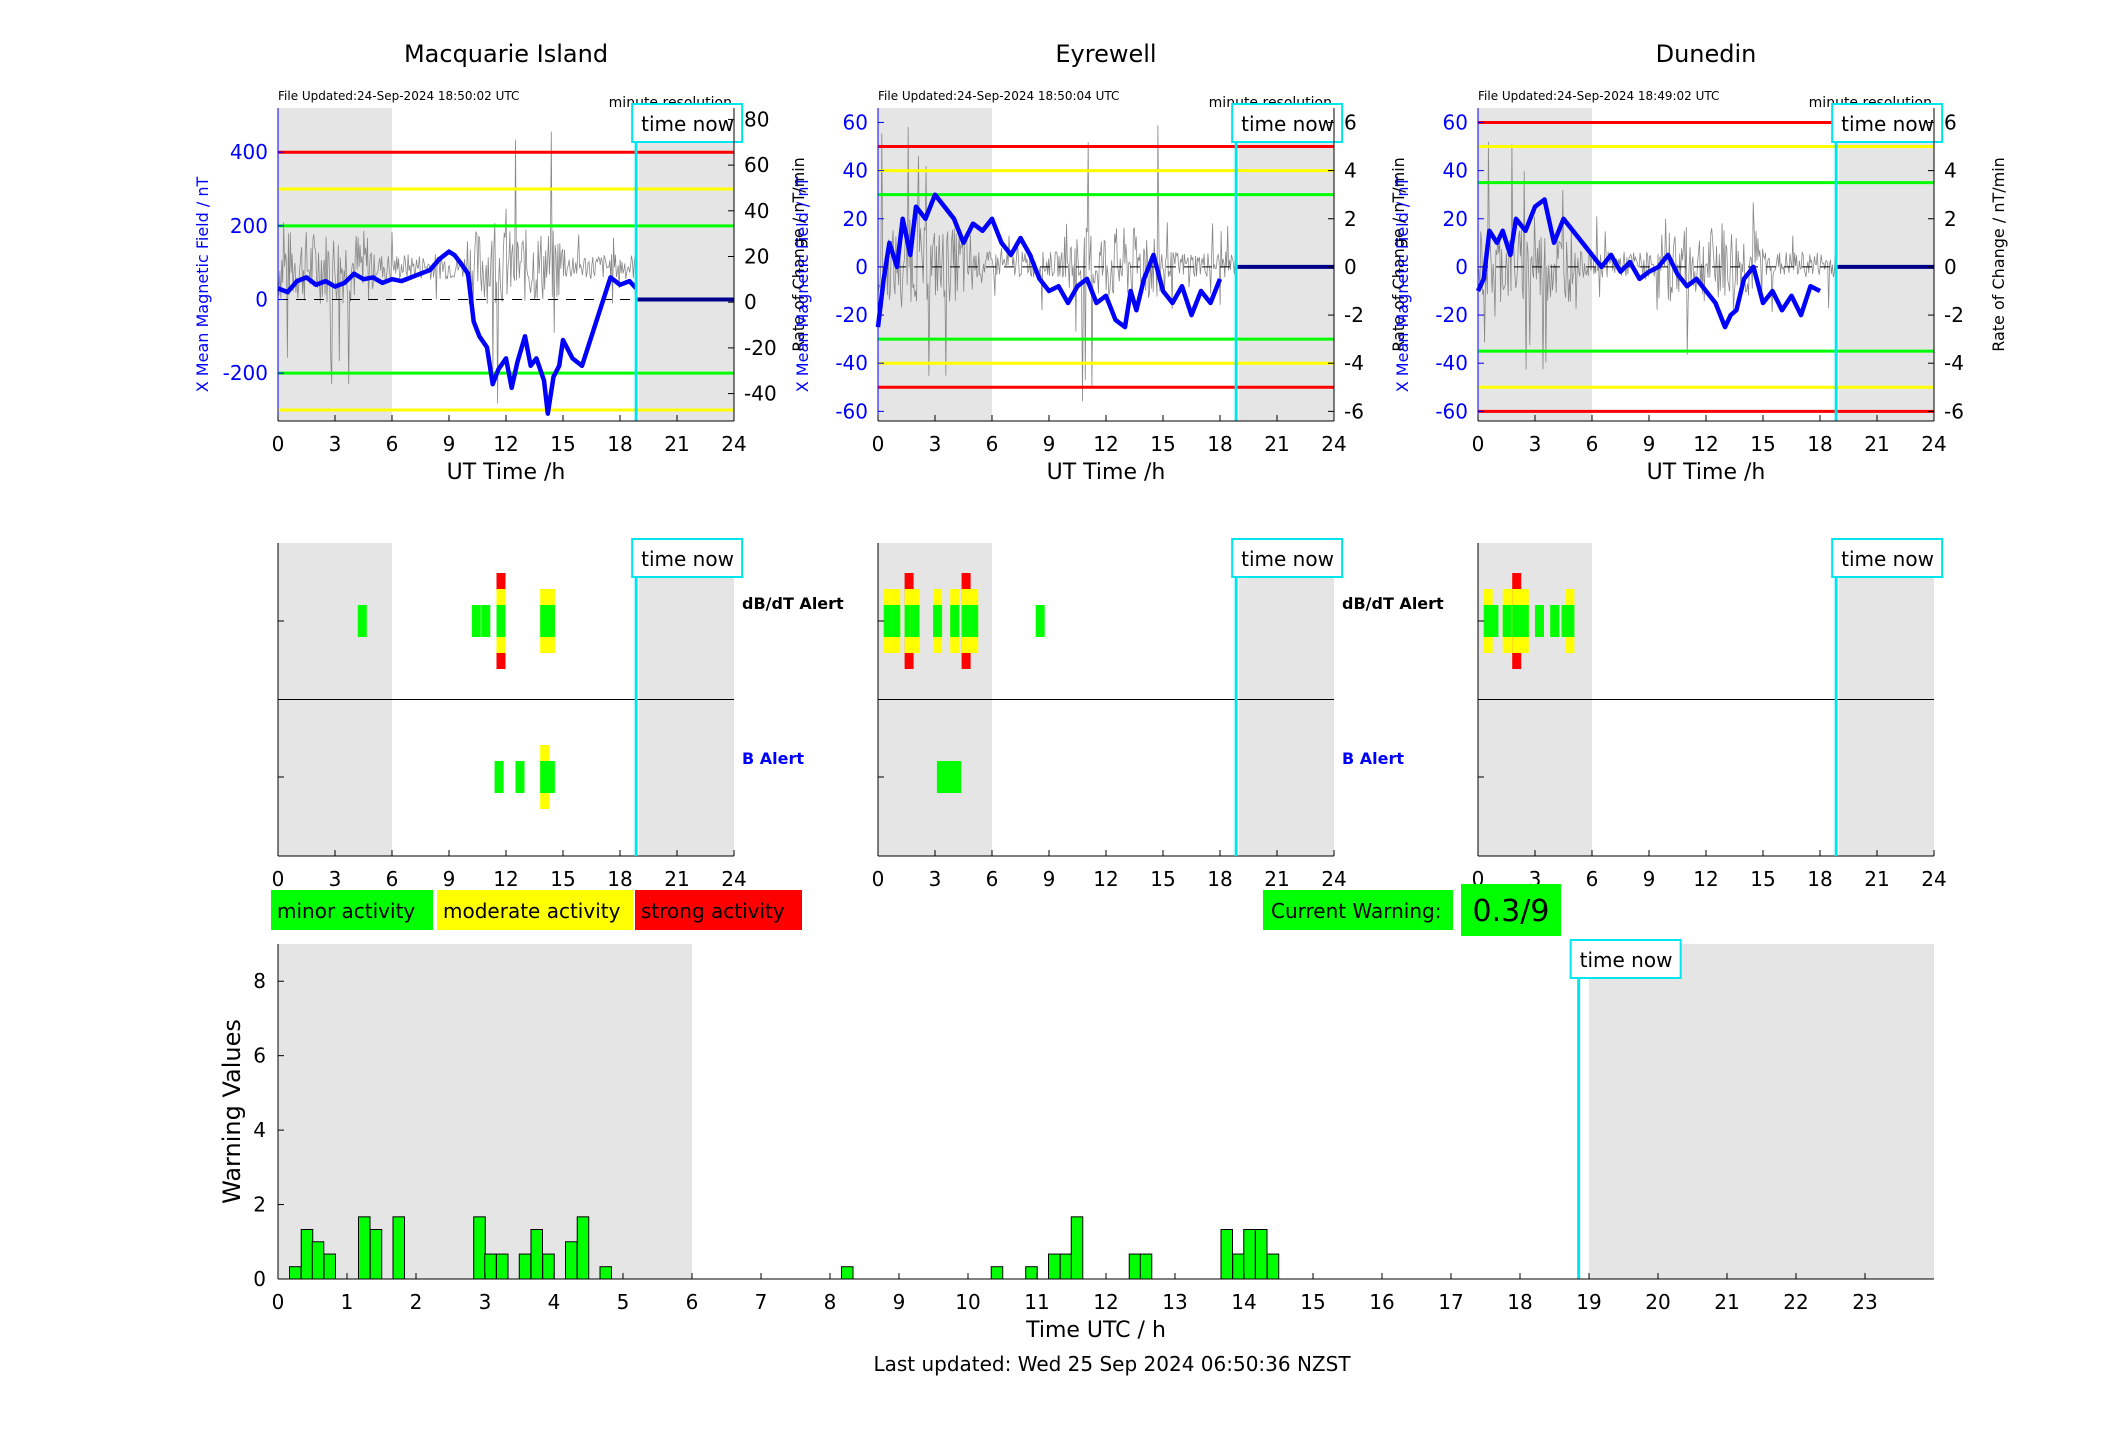  What do you see at coordinates (259, 1205) in the screenshot?
I see `y-tick-label: 2` at bounding box center [259, 1205].